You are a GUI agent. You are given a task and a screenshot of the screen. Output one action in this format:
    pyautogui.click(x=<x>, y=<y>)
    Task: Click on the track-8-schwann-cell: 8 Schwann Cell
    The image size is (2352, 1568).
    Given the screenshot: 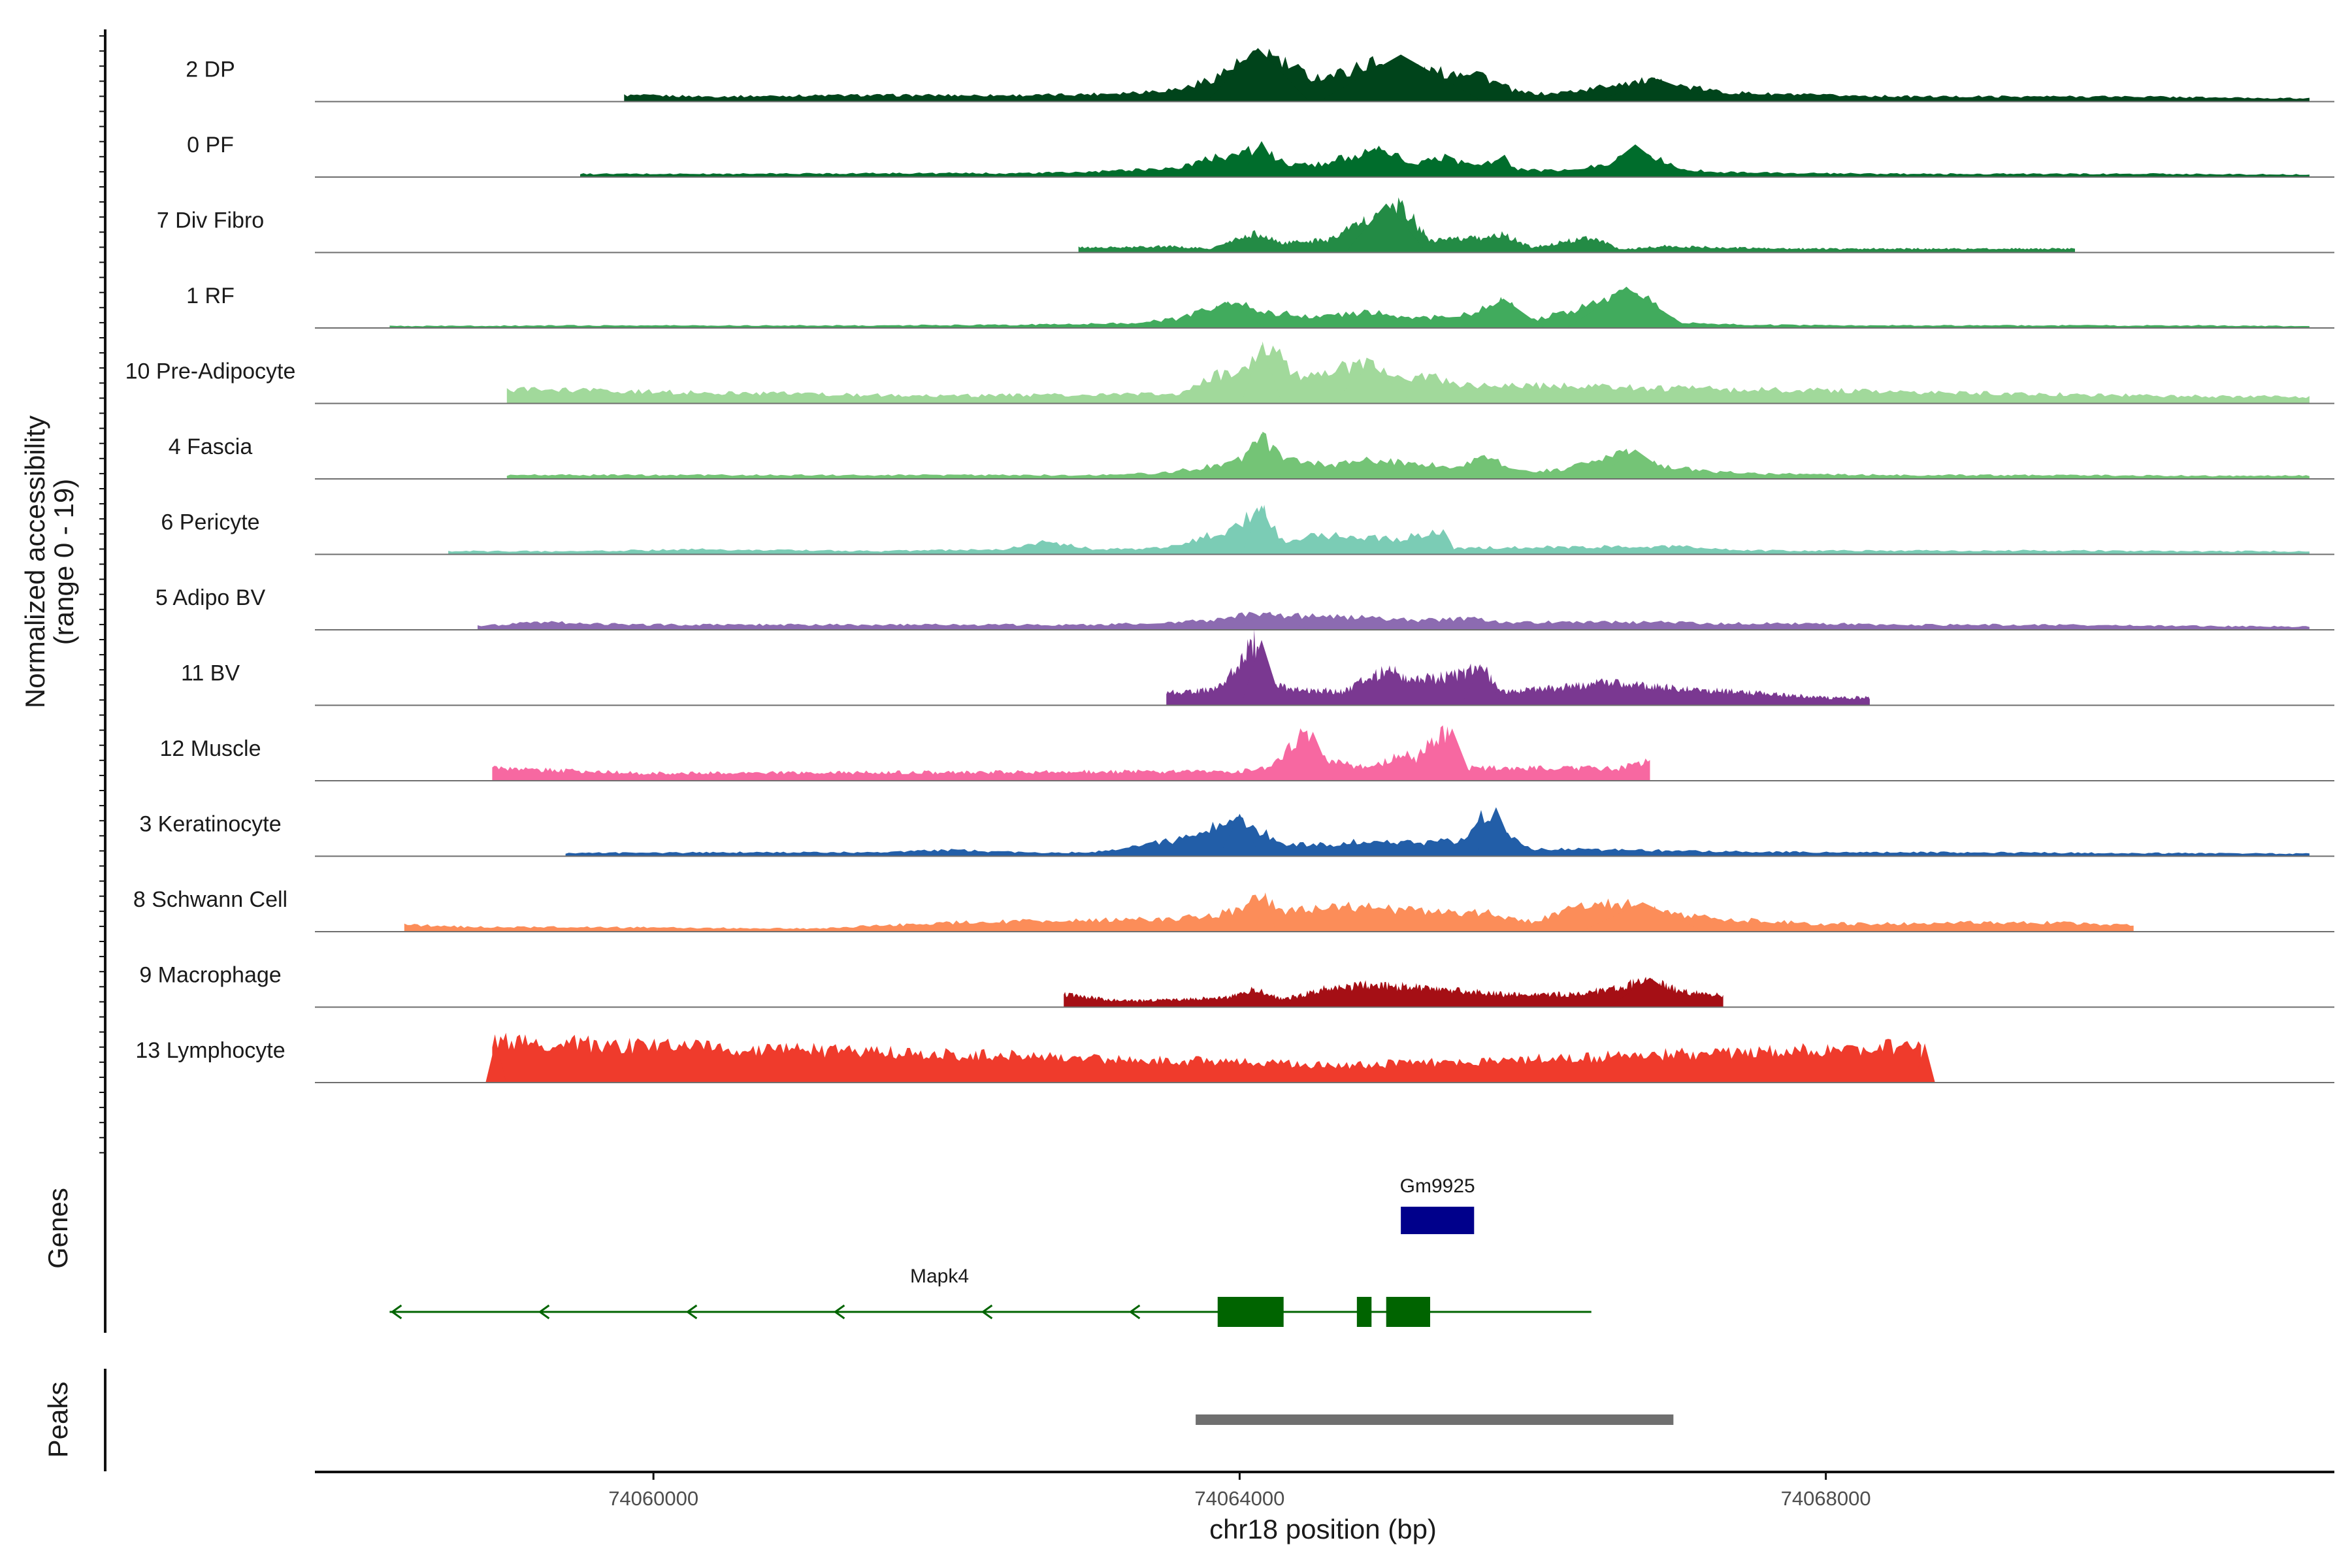 What is the action you would take?
    pyautogui.click(x=1233, y=909)
    